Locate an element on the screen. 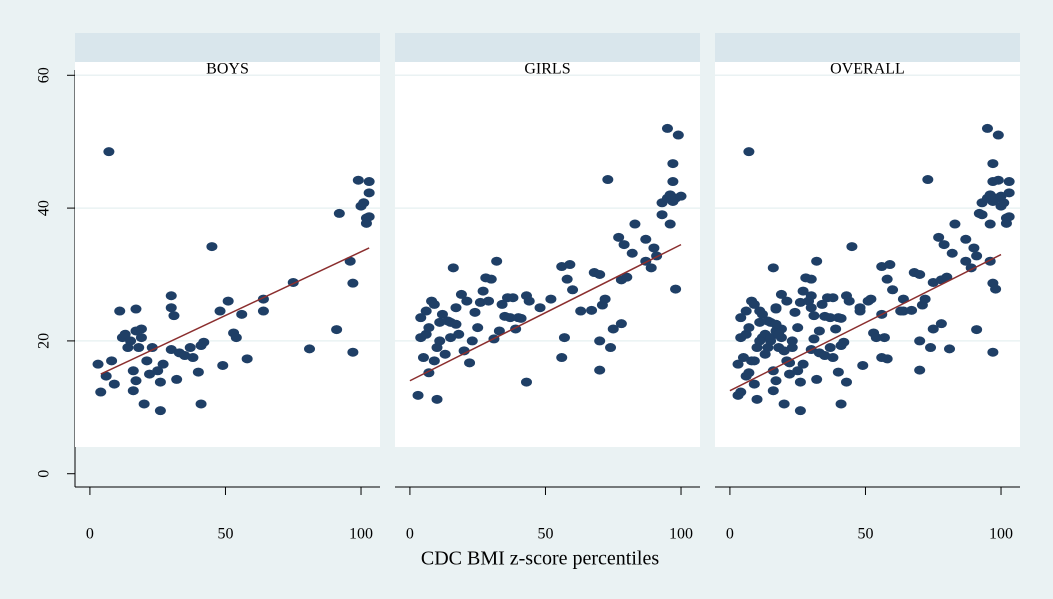 The width and height of the screenshot is (1053, 599). y-tick-label: 60 is located at coordinates (44, 75).